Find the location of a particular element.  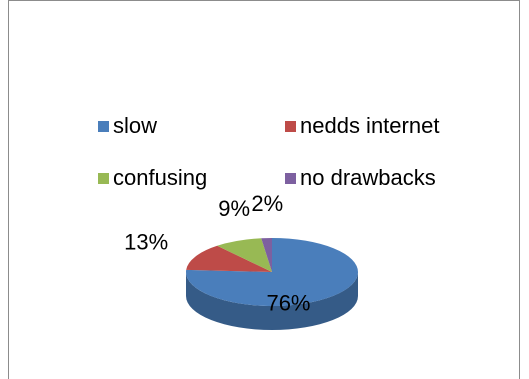

data-label-nedds-internet: 13% is located at coordinates (146, 241).